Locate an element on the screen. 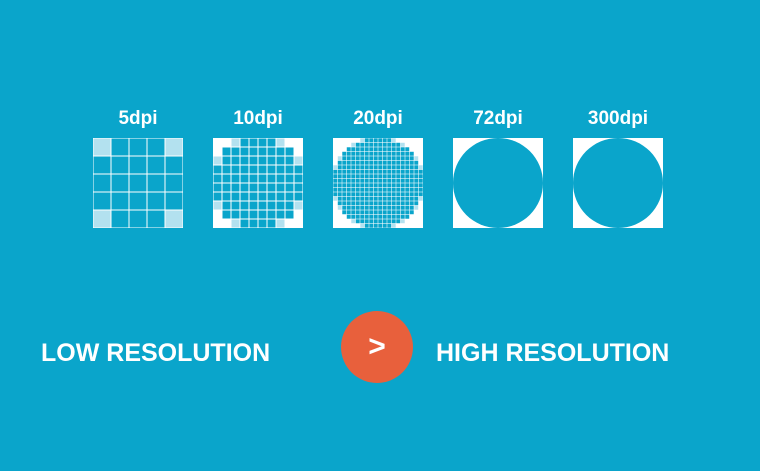  smooth-circle-300dpi is located at coordinates (618, 183).